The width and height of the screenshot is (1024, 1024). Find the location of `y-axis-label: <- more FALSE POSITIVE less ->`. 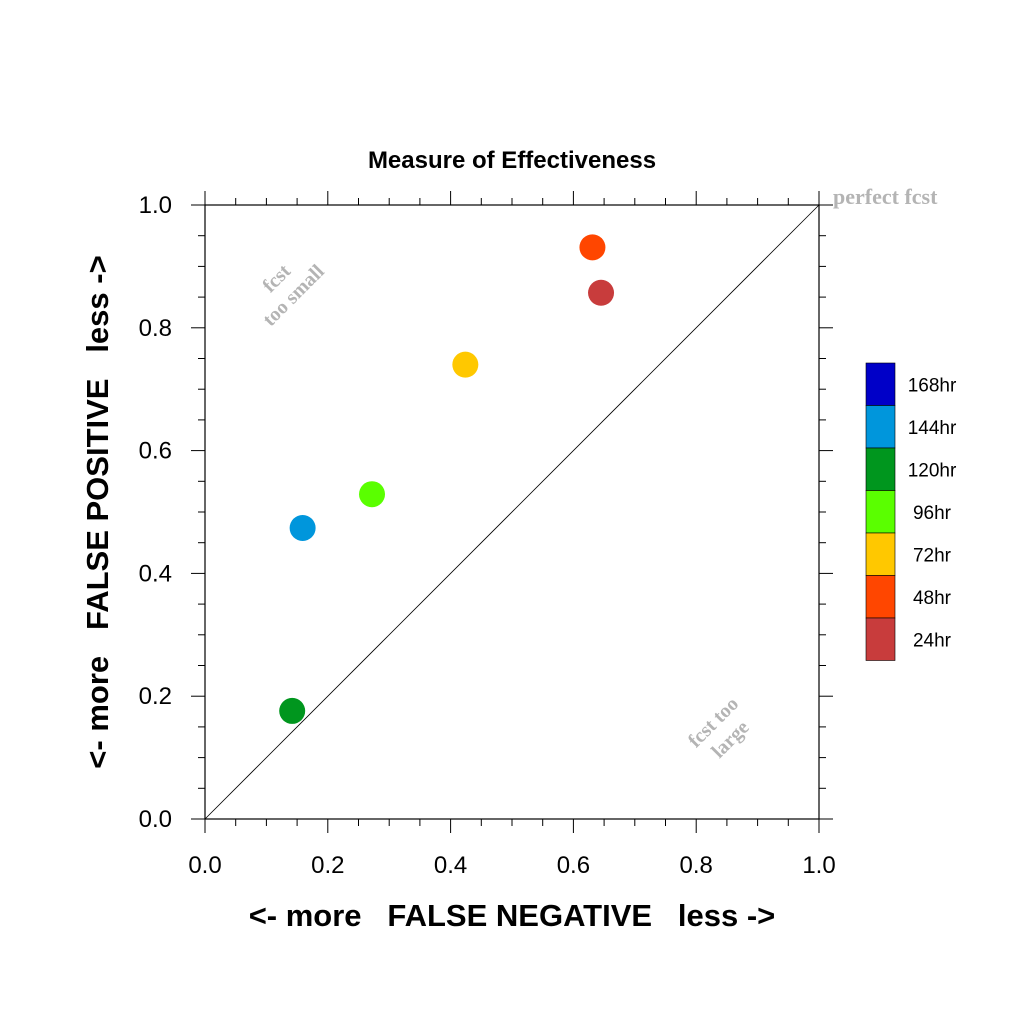

y-axis-label: <- more FALSE POSITIVE less -> is located at coordinates (97, 511).